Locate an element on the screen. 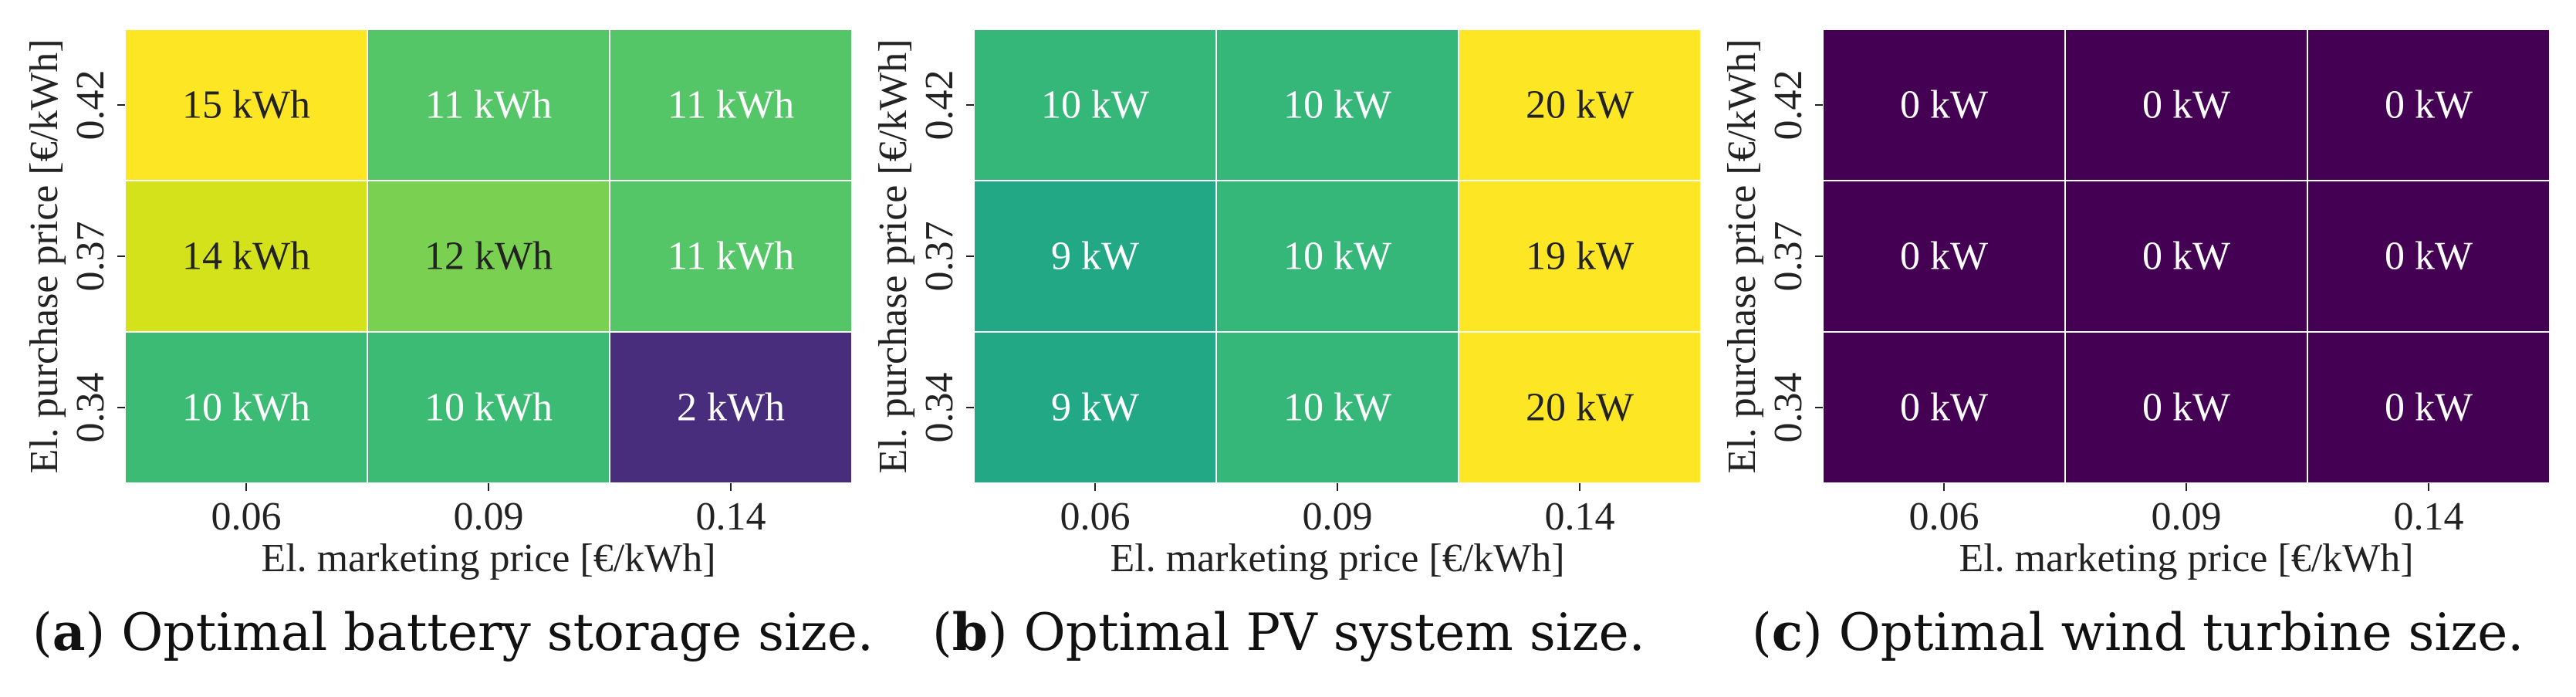  caption-a: (a) Optimal battery storage size. is located at coordinates (453, 632).